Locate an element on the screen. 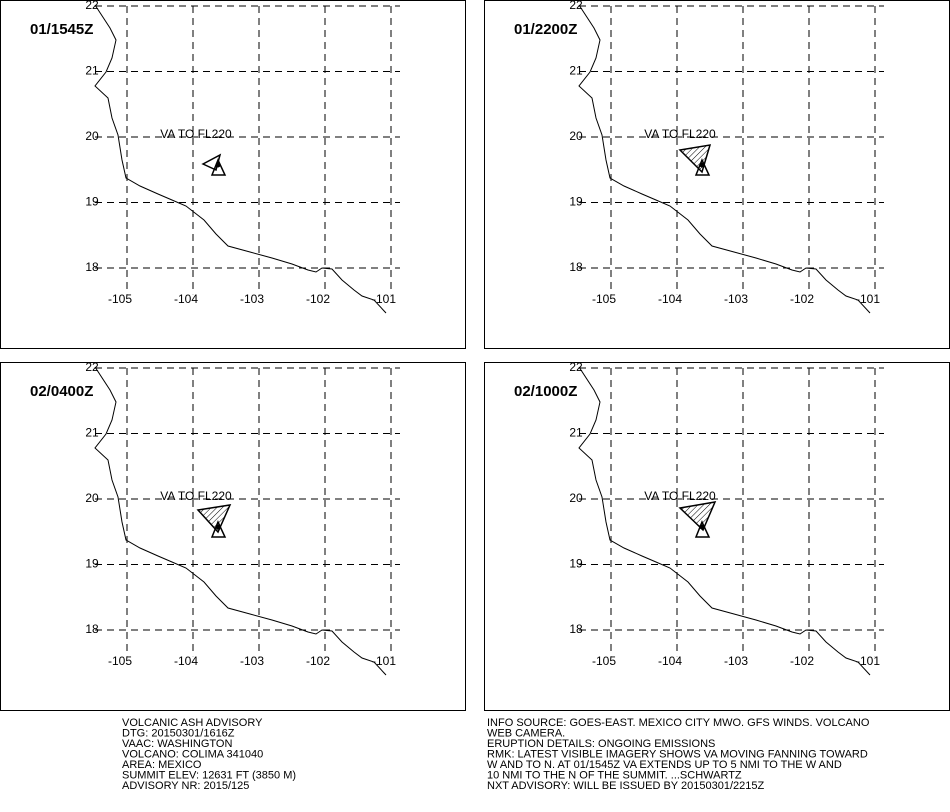 The width and height of the screenshot is (950, 812). valid-time: 01/1545Z is located at coordinates (61, 29).